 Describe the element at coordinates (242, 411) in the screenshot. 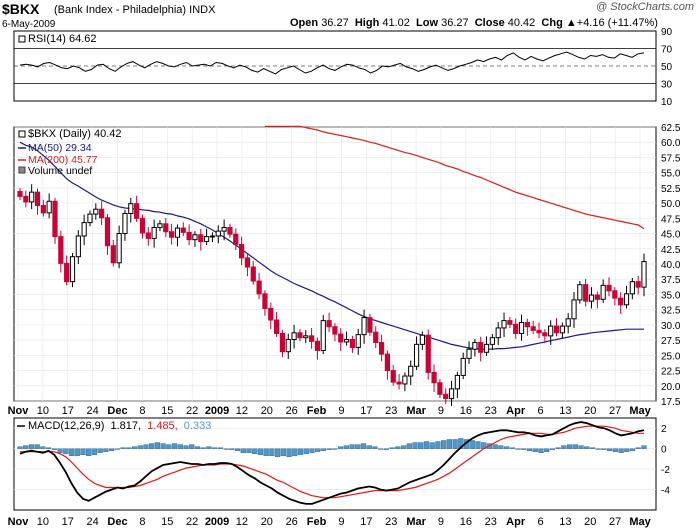

I see `price-x-label: 12` at that location.